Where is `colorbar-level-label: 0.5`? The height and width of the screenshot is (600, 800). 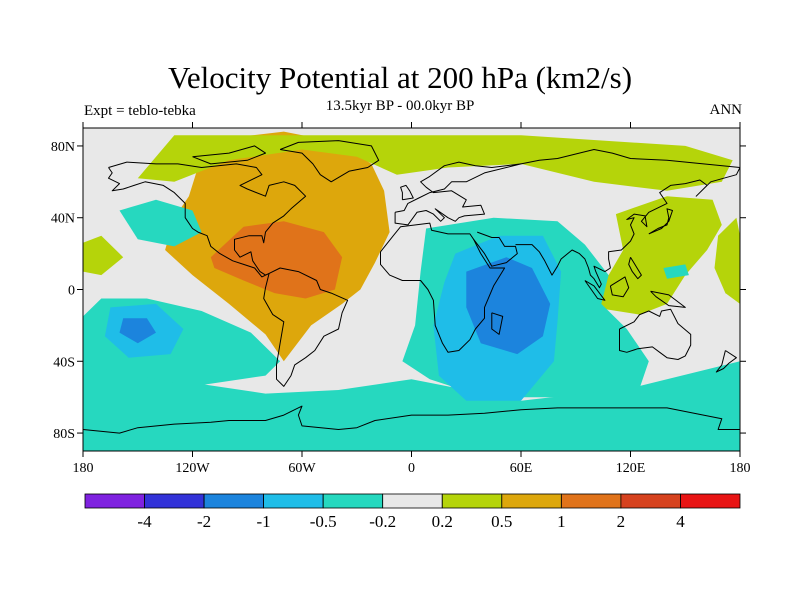 colorbar-level-label: 0.5 is located at coordinates (501, 521).